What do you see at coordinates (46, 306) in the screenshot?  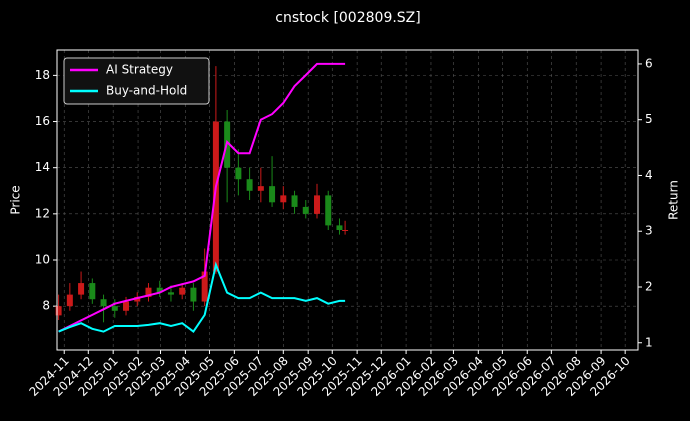 I see `y-tick-label: 8` at bounding box center [46, 306].